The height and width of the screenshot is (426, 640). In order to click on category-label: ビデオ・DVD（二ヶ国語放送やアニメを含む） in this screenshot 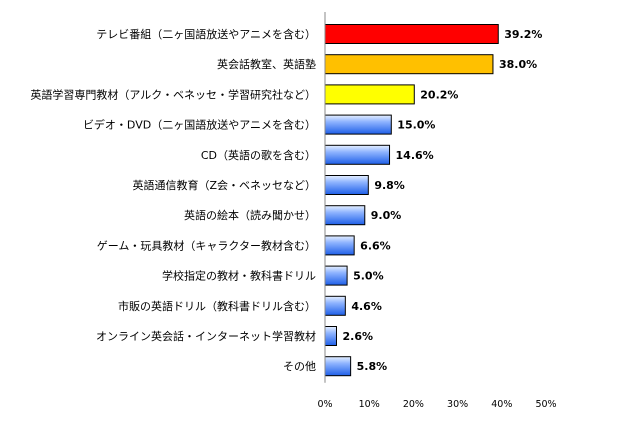, I will do `click(199, 125)`.